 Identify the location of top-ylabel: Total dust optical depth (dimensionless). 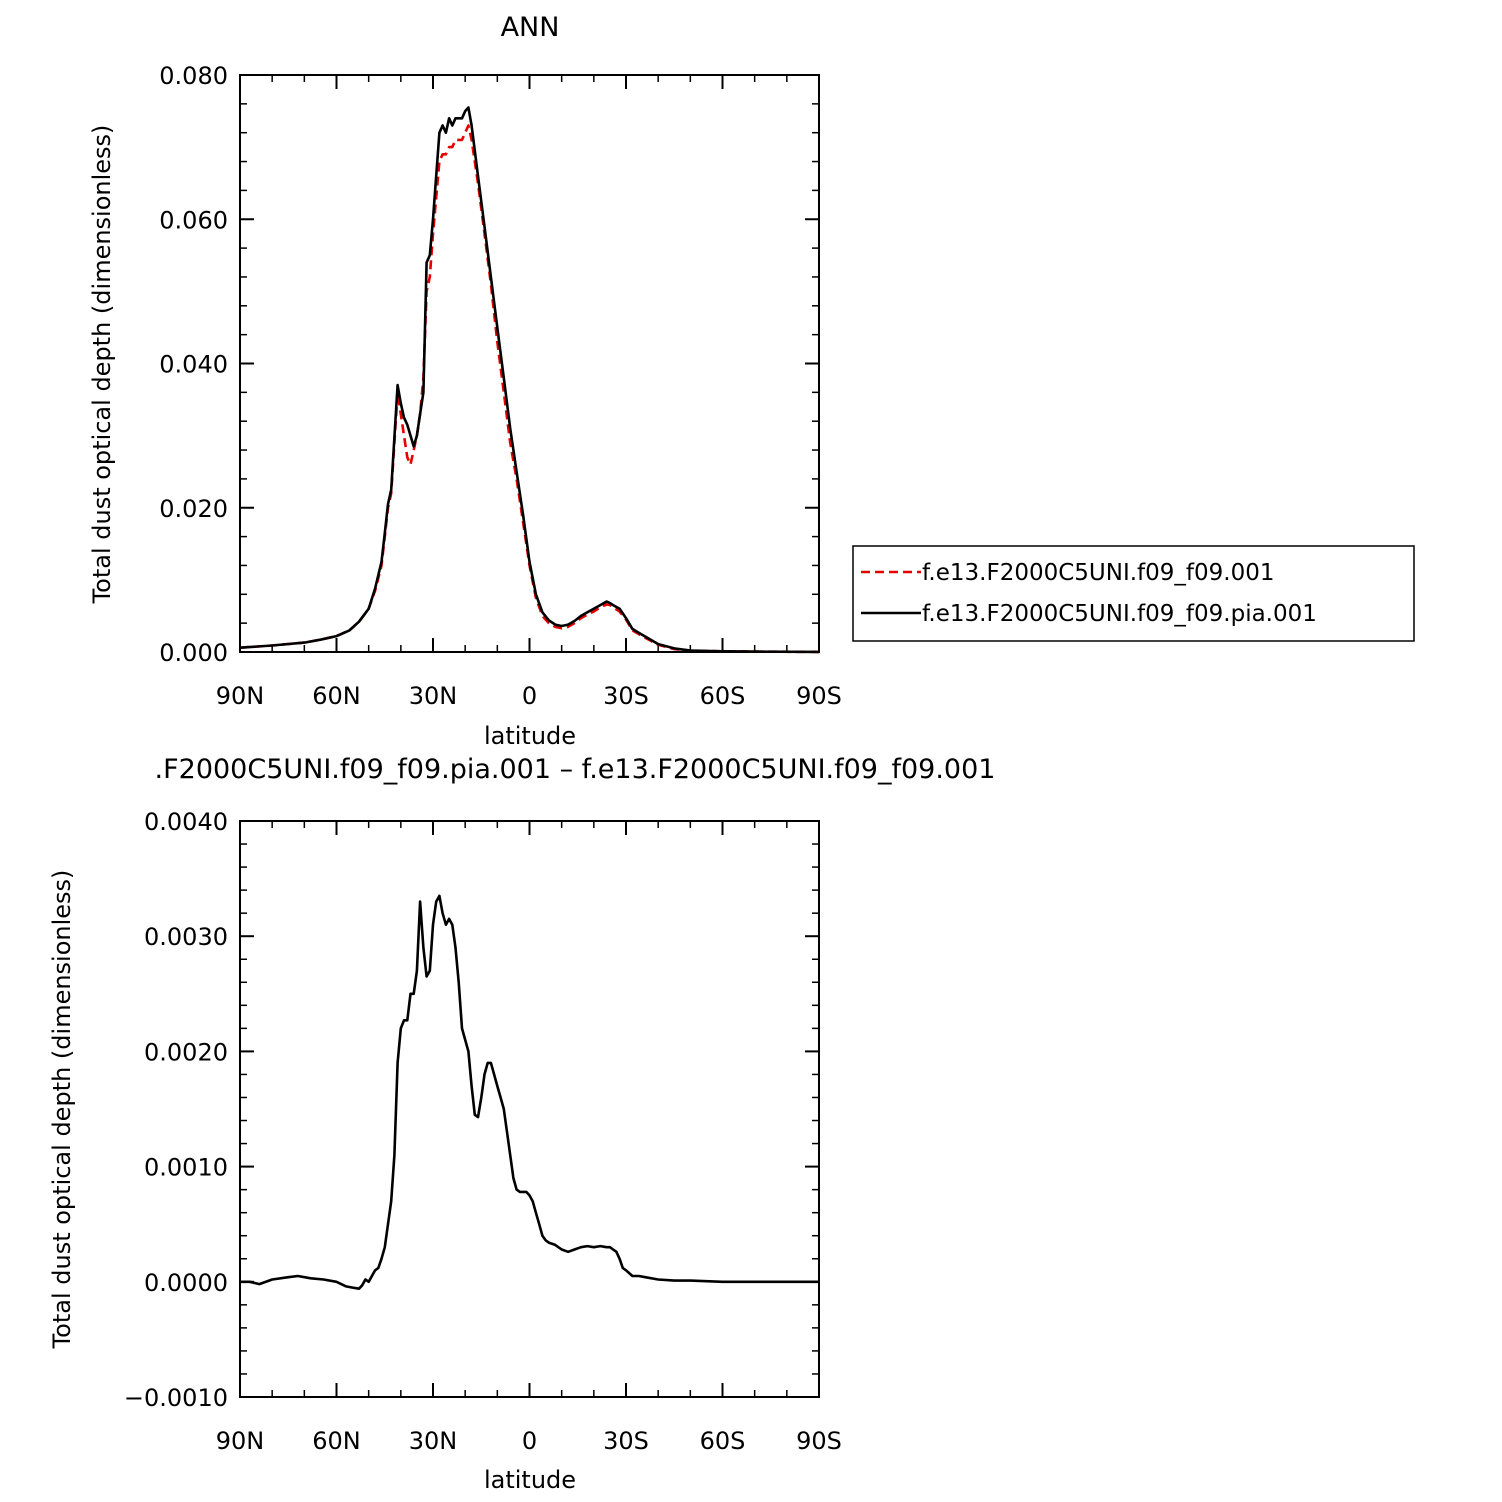
(102, 365).